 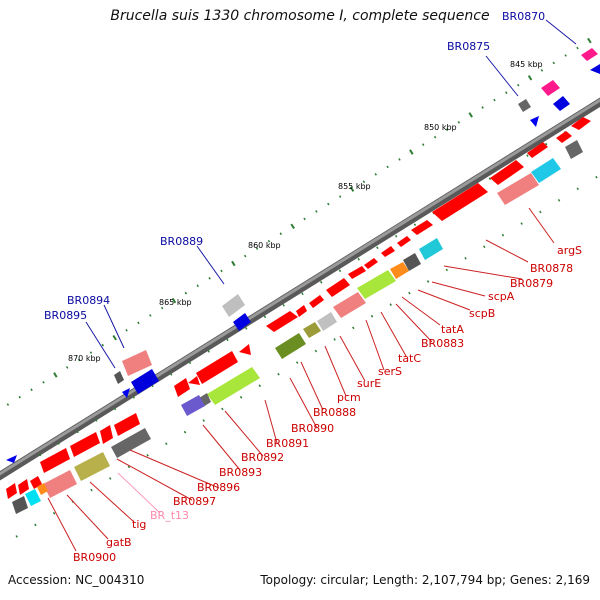 What do you see at coordinates (551, 268) in the screenshot?
I see `gene-label-BR0878: BR0878` at bounding box center [551, 268].